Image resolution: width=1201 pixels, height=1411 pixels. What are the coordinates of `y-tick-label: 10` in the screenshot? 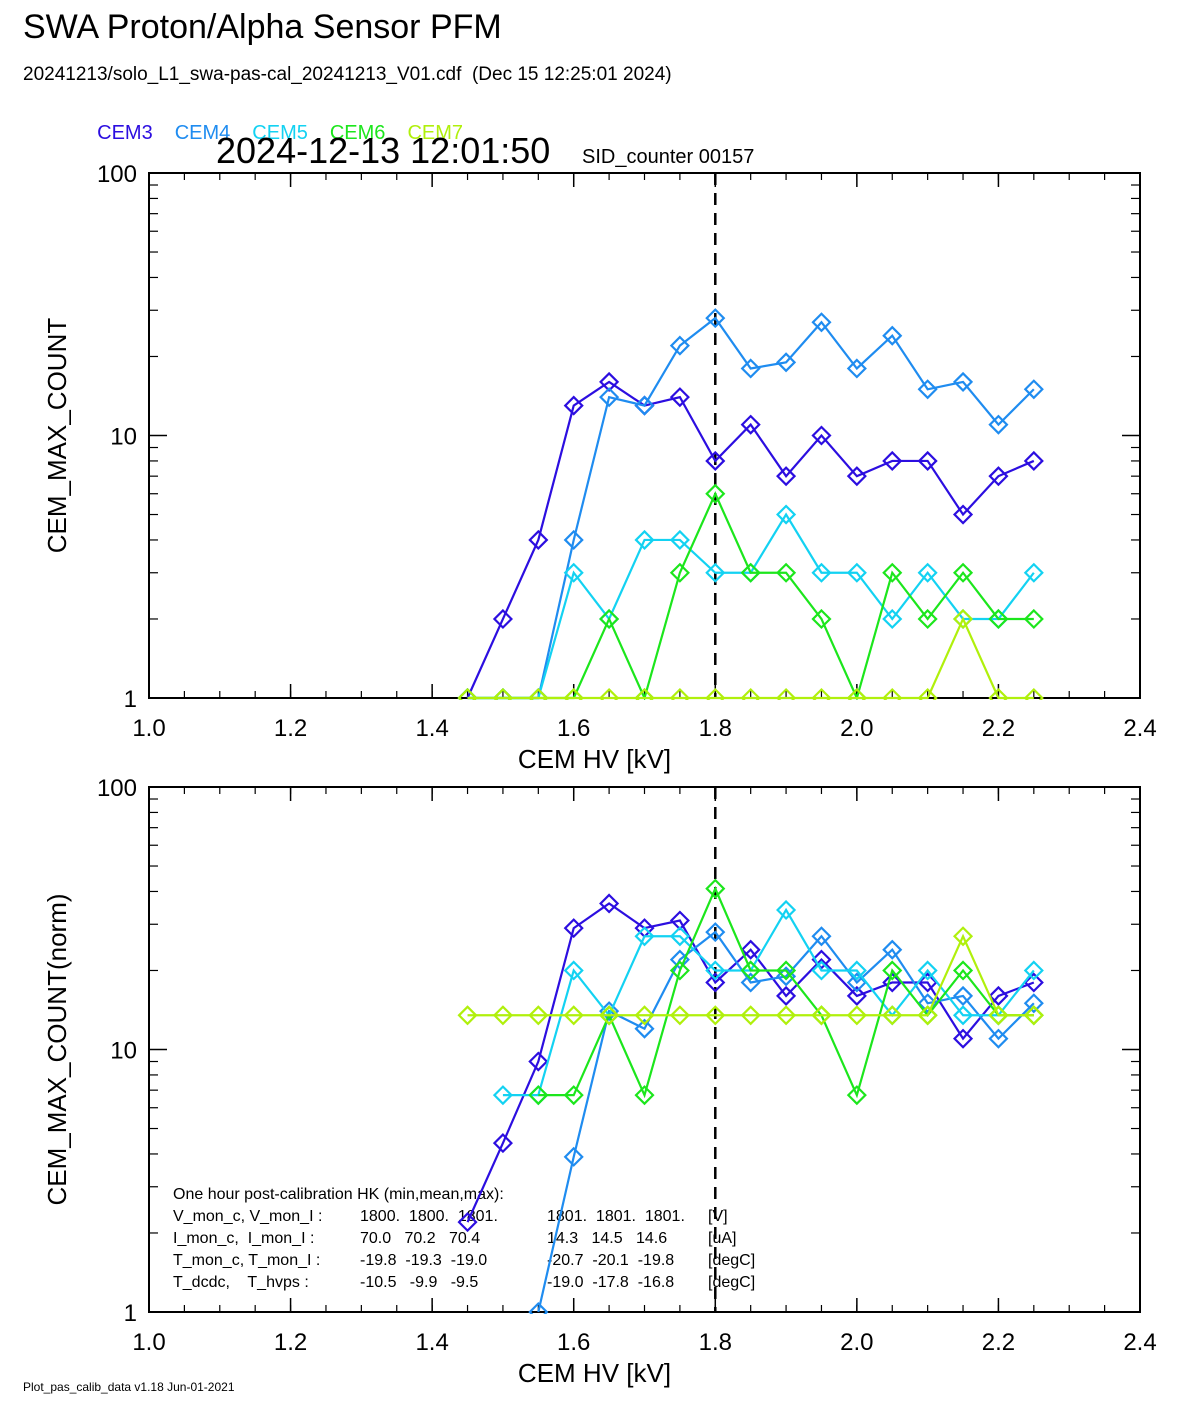 It's located at (123, 1051).